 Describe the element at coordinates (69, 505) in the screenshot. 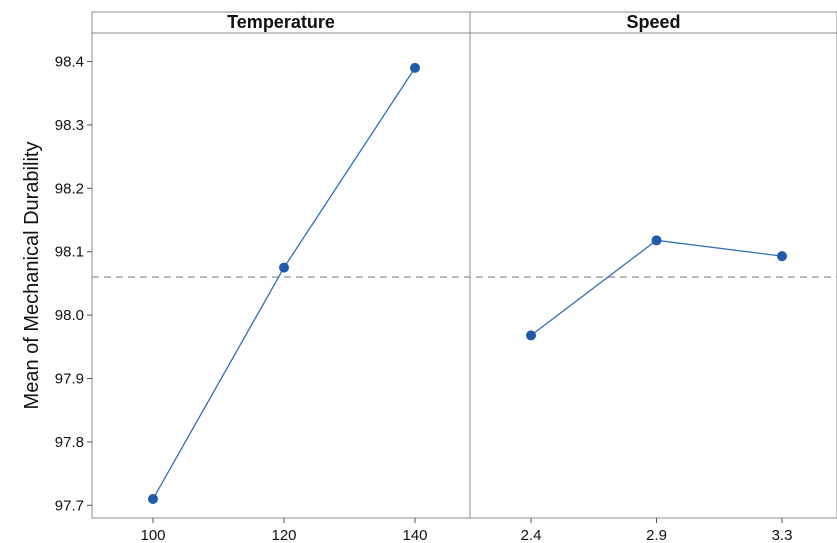

I see `y-tick-label: 97.7` at that location.